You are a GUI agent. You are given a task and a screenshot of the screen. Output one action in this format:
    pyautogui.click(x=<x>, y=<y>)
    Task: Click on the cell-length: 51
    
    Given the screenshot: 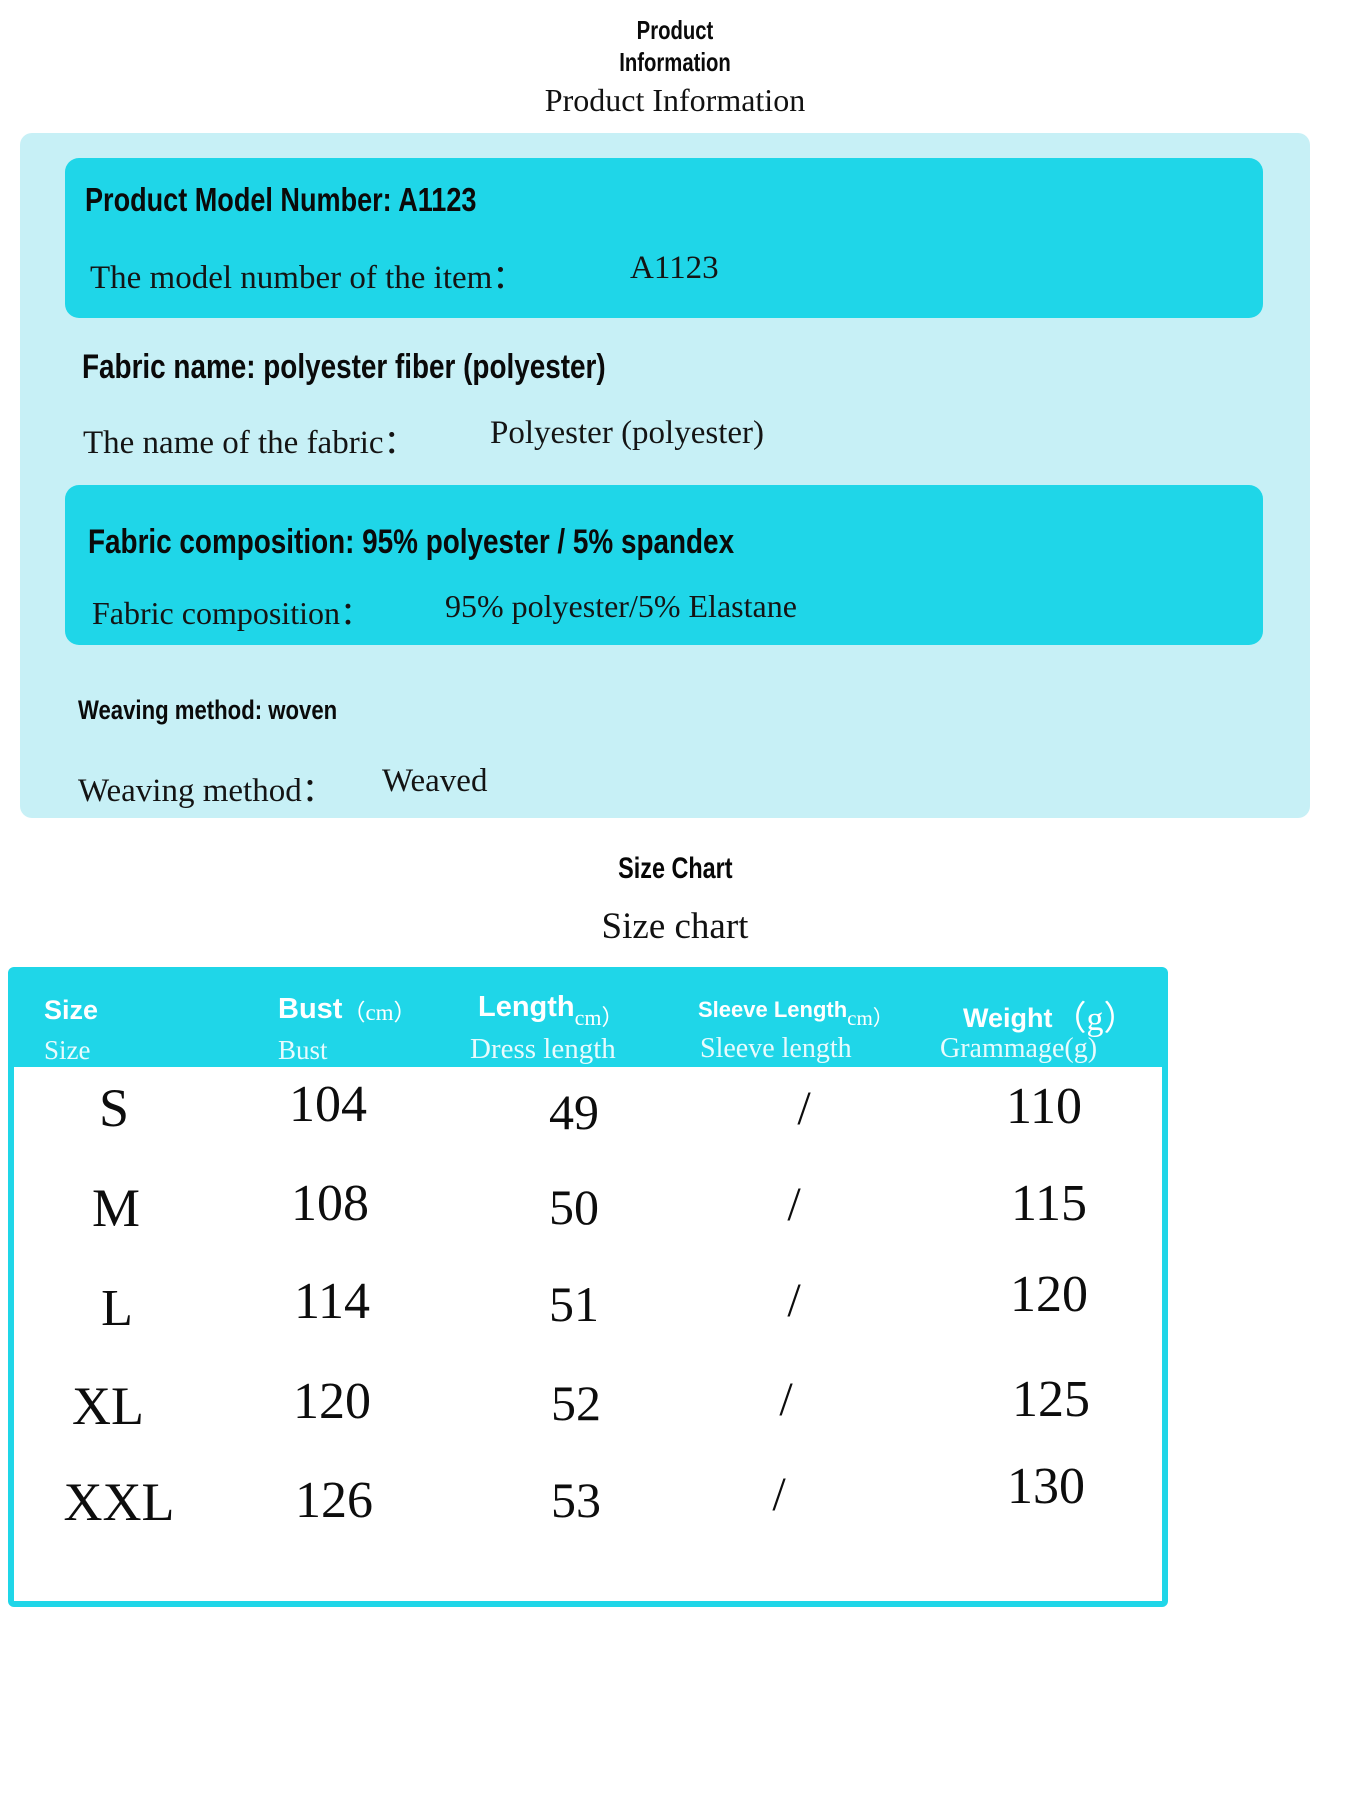 What is the action you would take?
    pyautogui.click(x=574, y=1304)
    